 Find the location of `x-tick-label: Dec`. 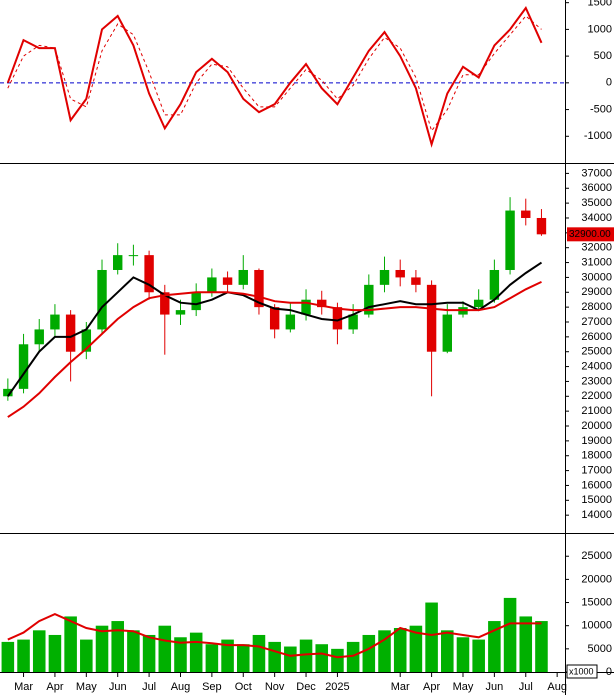

x-tick-label: Dec is located at coordinates (306, 687).